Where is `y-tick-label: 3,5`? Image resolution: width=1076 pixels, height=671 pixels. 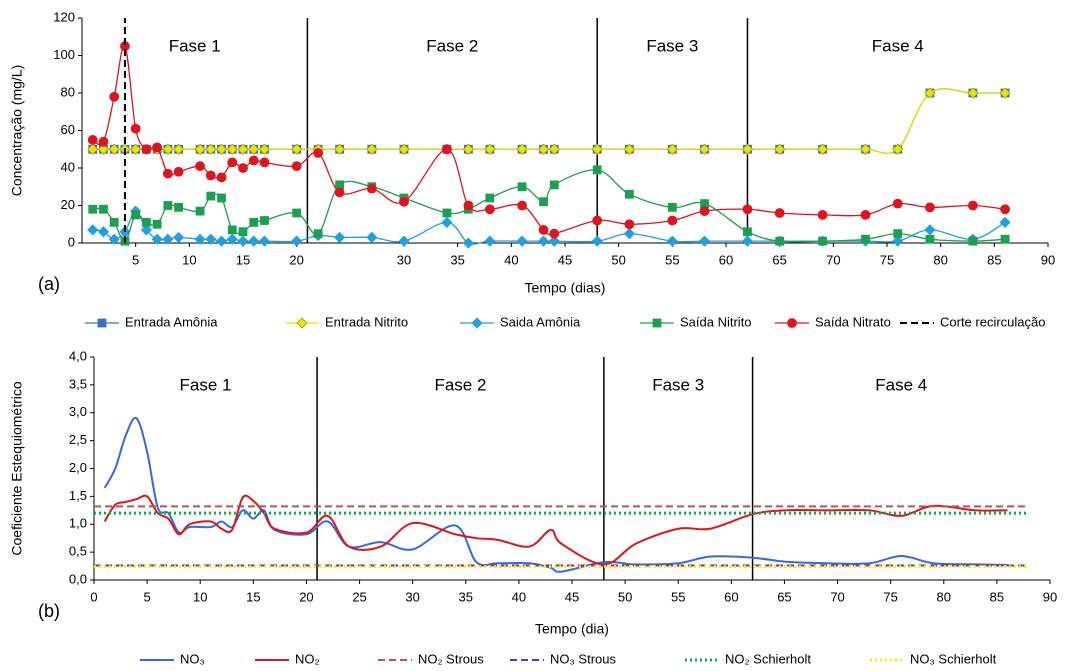
y-tick-label: 3,5 is located at coordinates (78, 383).